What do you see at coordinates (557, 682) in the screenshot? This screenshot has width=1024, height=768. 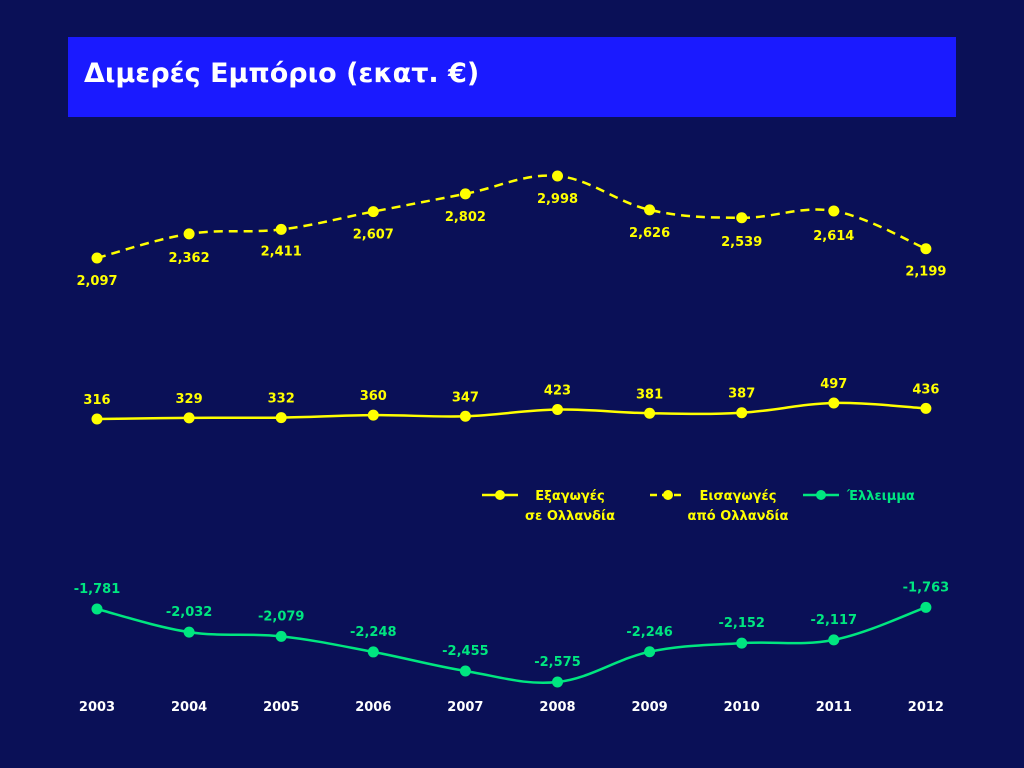 I see `data-point-deficit-2008` at bounding box center [557, 682].